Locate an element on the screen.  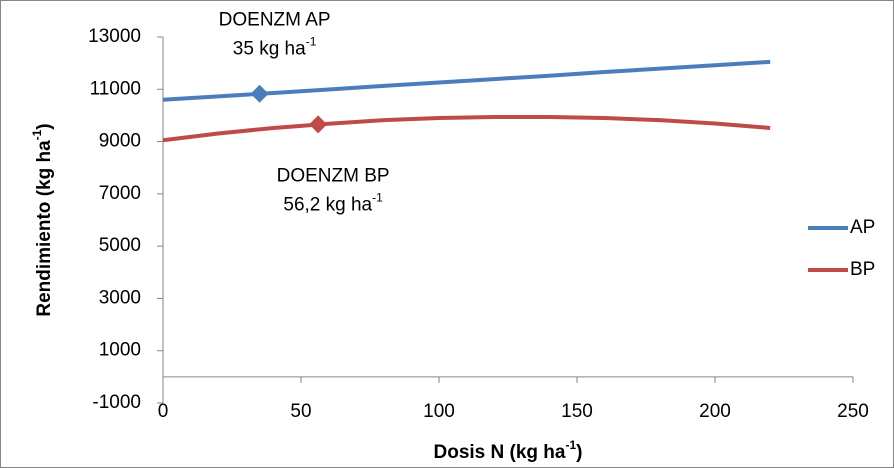
x-tick-label: 50 is located at coordinates (300, 411).